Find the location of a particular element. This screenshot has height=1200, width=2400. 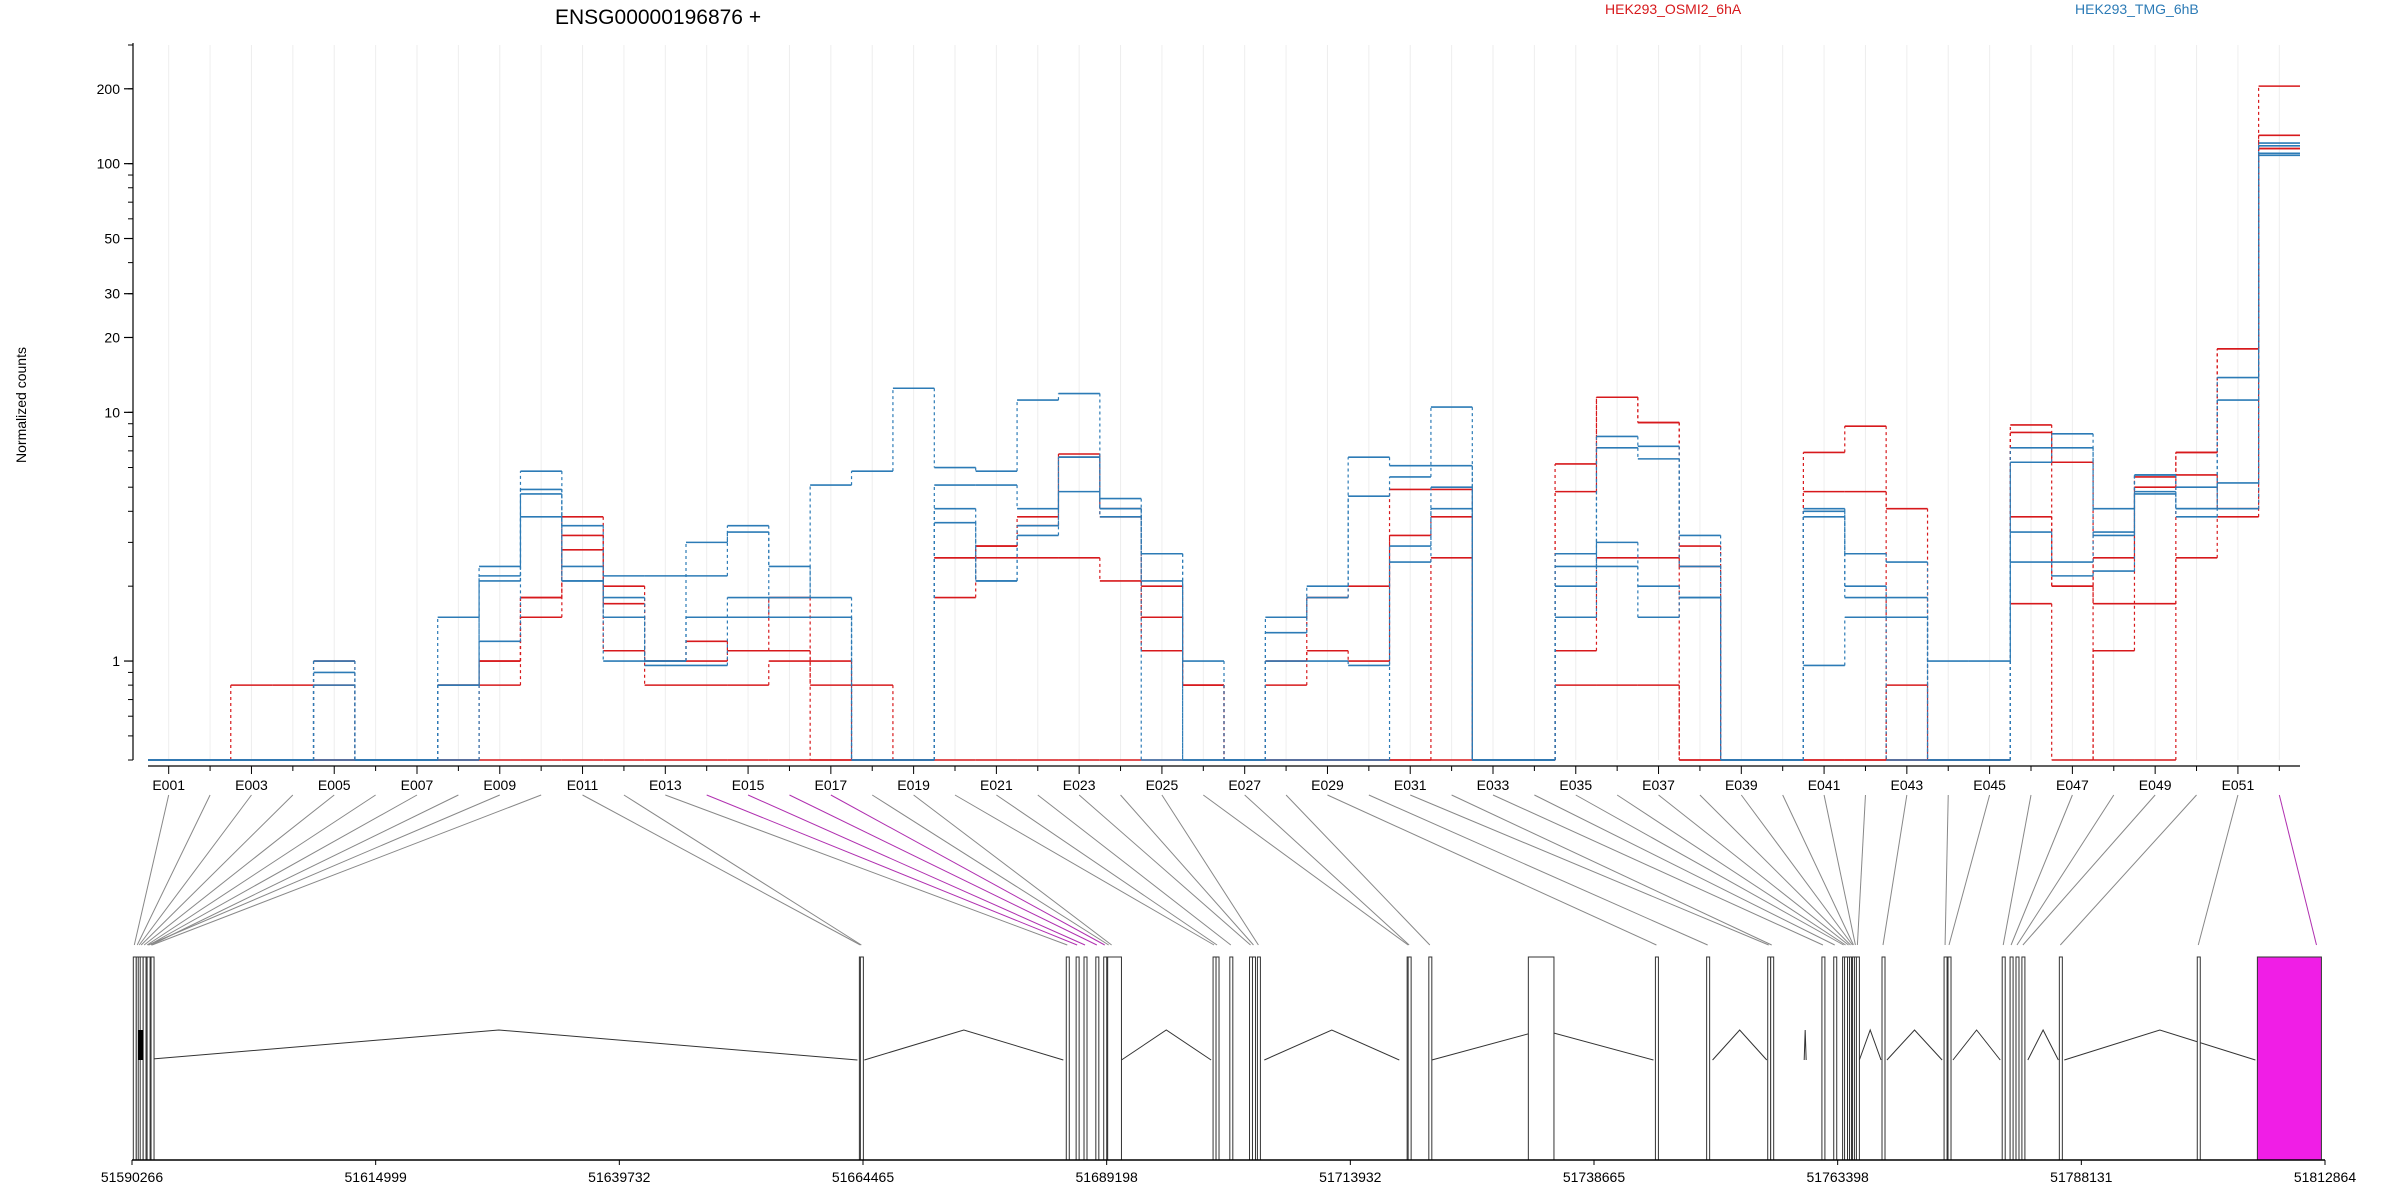

genomic-tick-label: 51812864 is located at coordinates (2325, 1177).